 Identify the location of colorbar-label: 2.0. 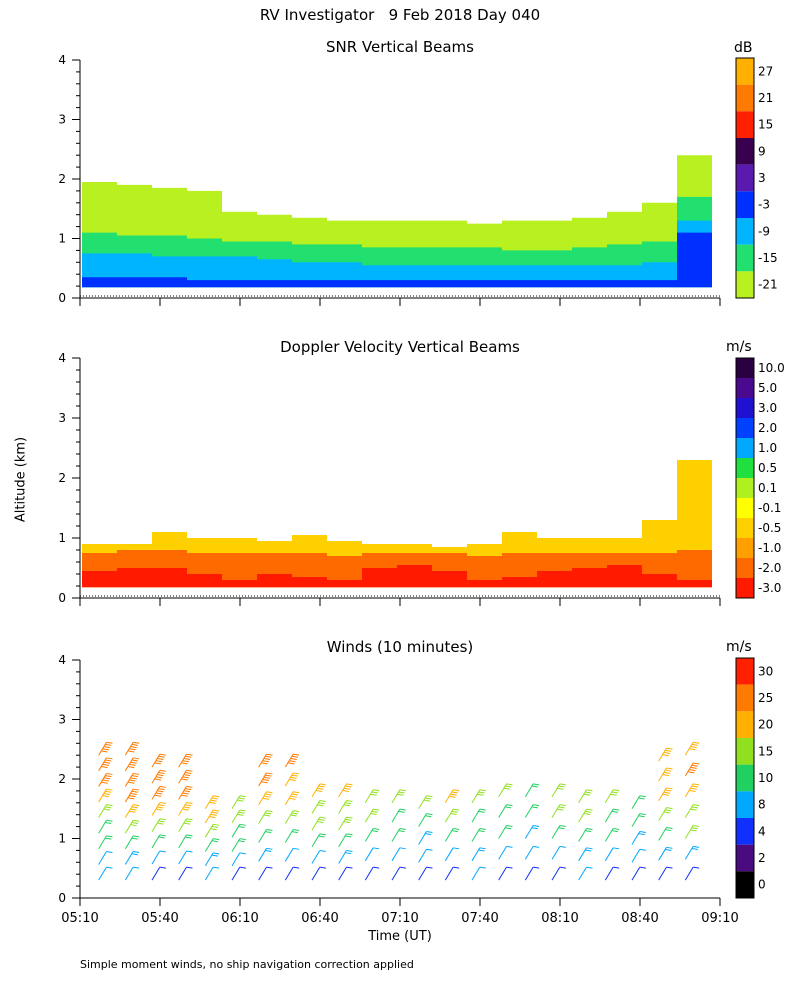
(767, 428).